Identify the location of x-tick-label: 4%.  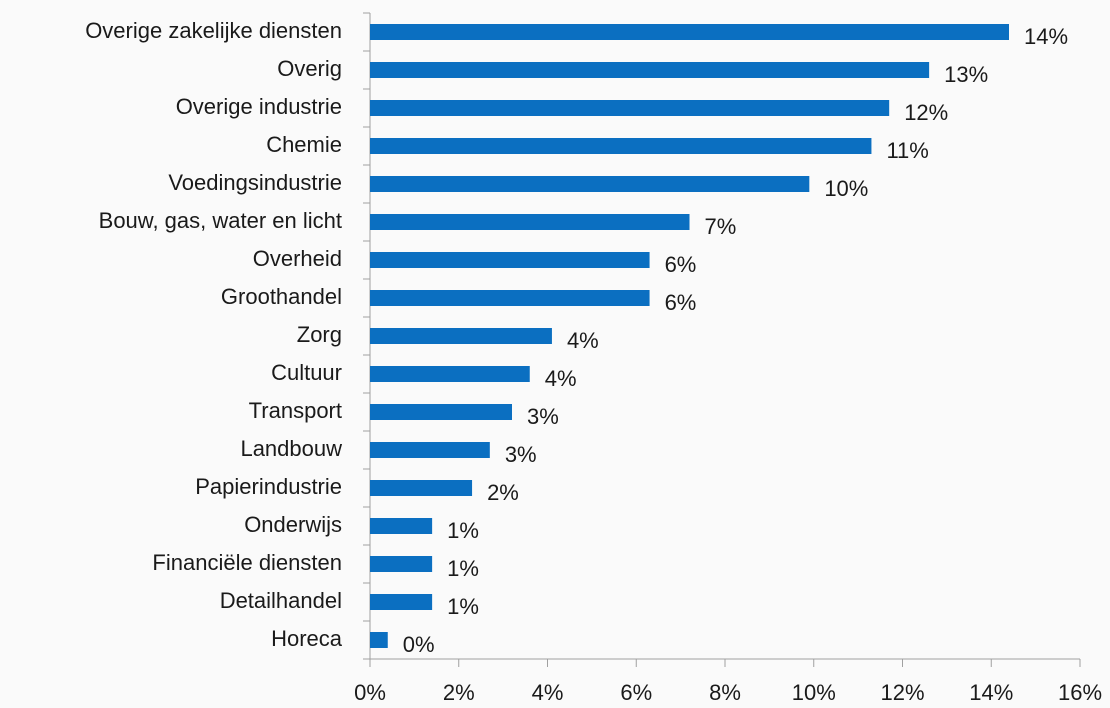
(548, 692).